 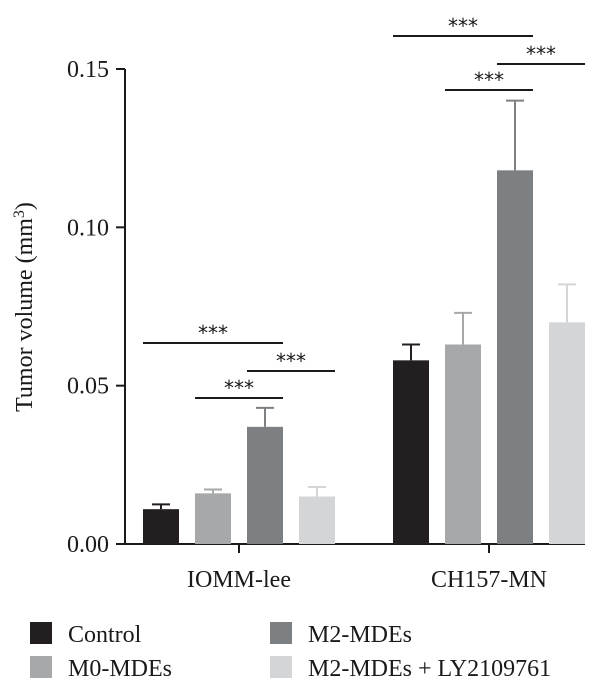 What do you see at coordinates (88, 387) in the screenshot?
I see `y-tick-label: 0.05` at bounding box center [88, 387].